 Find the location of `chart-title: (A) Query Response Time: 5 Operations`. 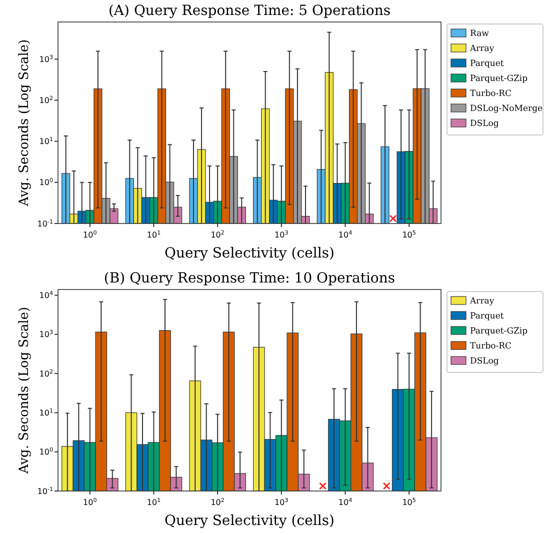

chart-title: (A) Query Response Time: 5 Operations is located at coordinates (249, 11).